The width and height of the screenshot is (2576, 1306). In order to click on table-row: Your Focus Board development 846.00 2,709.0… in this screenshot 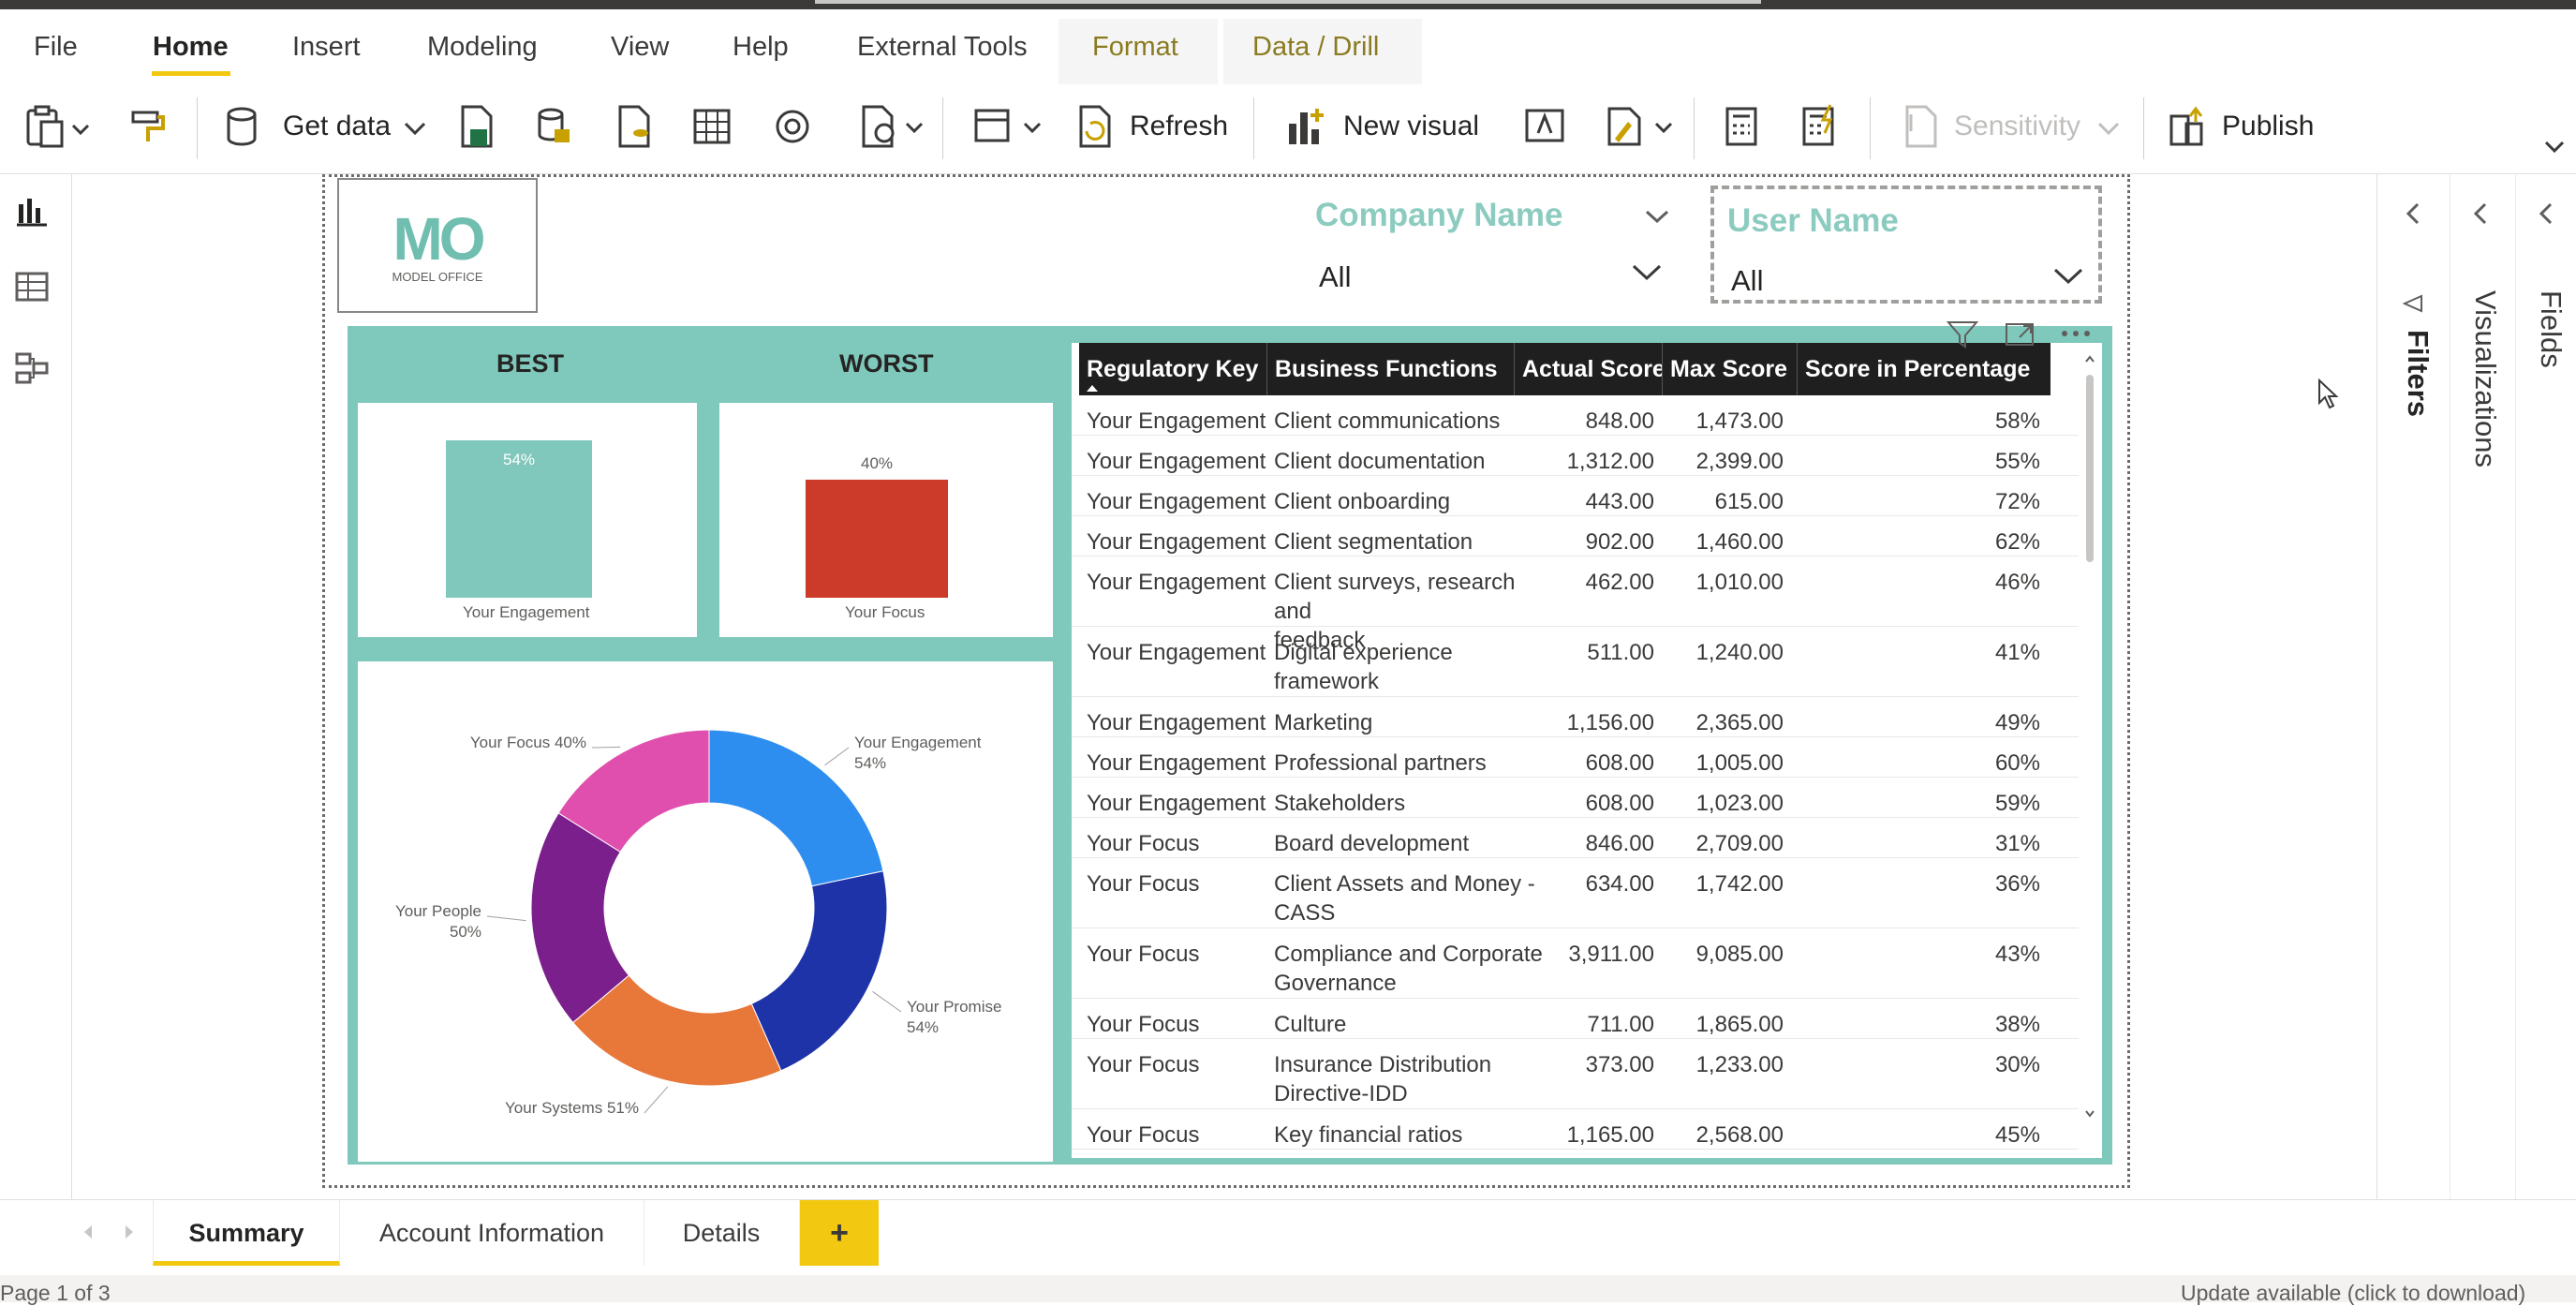, I will do `click(1575, 838)`.